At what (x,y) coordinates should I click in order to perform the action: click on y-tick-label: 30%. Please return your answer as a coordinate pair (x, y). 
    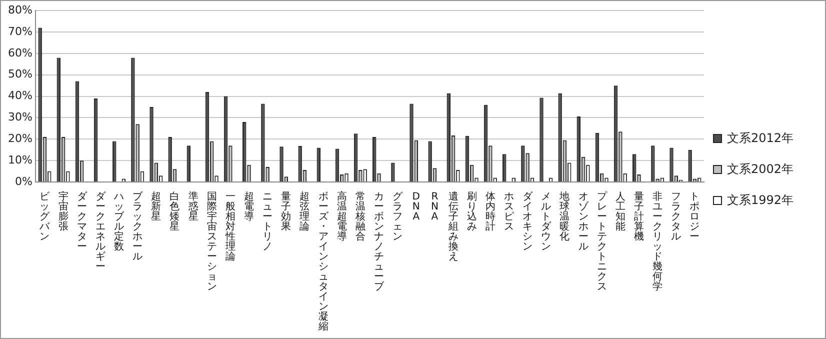
    Looking at the image, I should click on (20, 117).